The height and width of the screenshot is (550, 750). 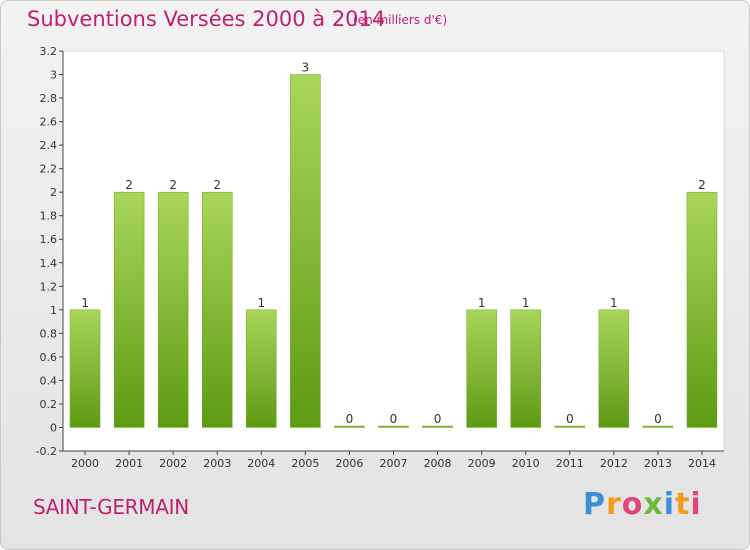 What do you see at coordinates (217, 463) in the screenshot?
I see `x-tick-label-2003: 2003` at bounding box center [217, 463].